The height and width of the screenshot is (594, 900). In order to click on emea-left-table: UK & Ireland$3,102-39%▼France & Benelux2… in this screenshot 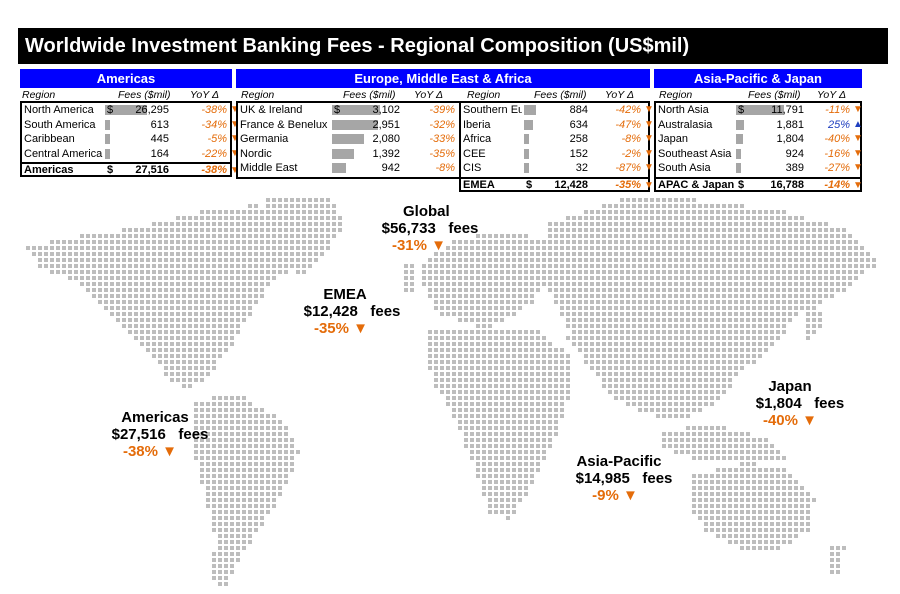, I will do `click(352, 140)`.